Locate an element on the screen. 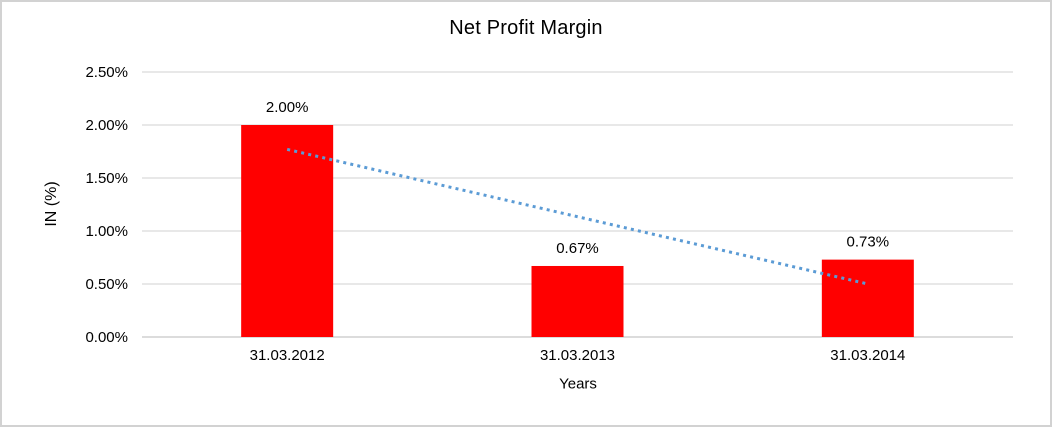 The image size is (1052, 427). x-axis-title: Years is located at coordinates (578, 384).